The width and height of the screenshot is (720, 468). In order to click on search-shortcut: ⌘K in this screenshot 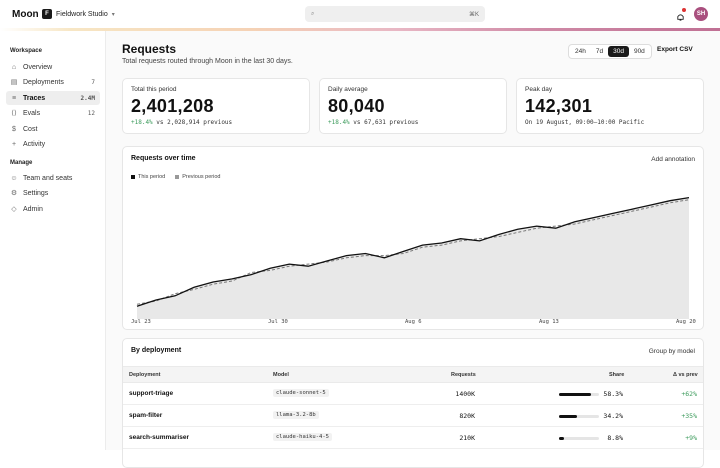, I will do `click(473, 14)`.